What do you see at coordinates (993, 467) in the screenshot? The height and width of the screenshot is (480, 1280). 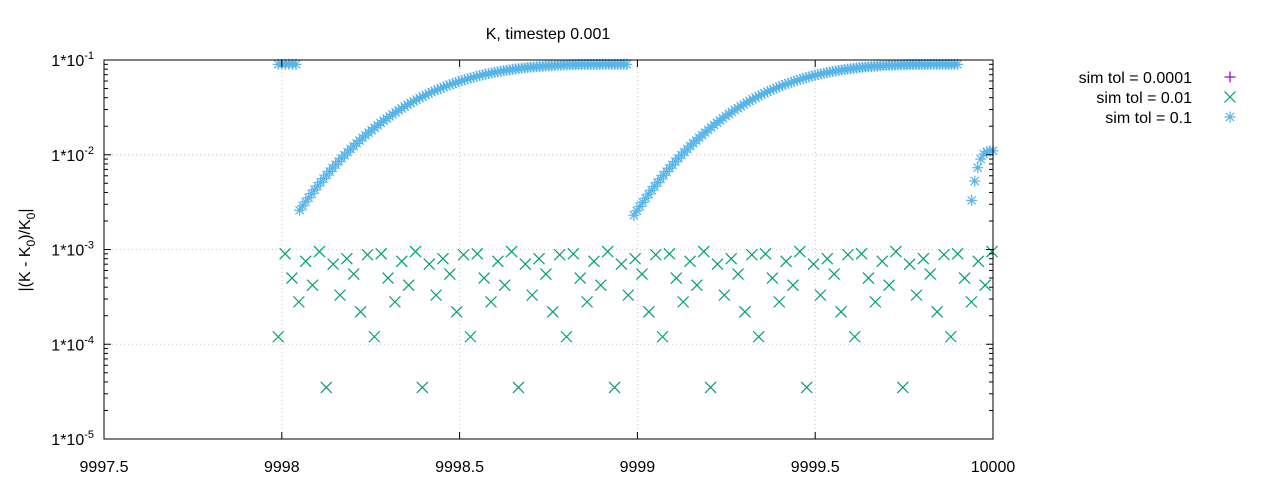 I see `x-tick-label: 10000` at bounding box center [993, 467].